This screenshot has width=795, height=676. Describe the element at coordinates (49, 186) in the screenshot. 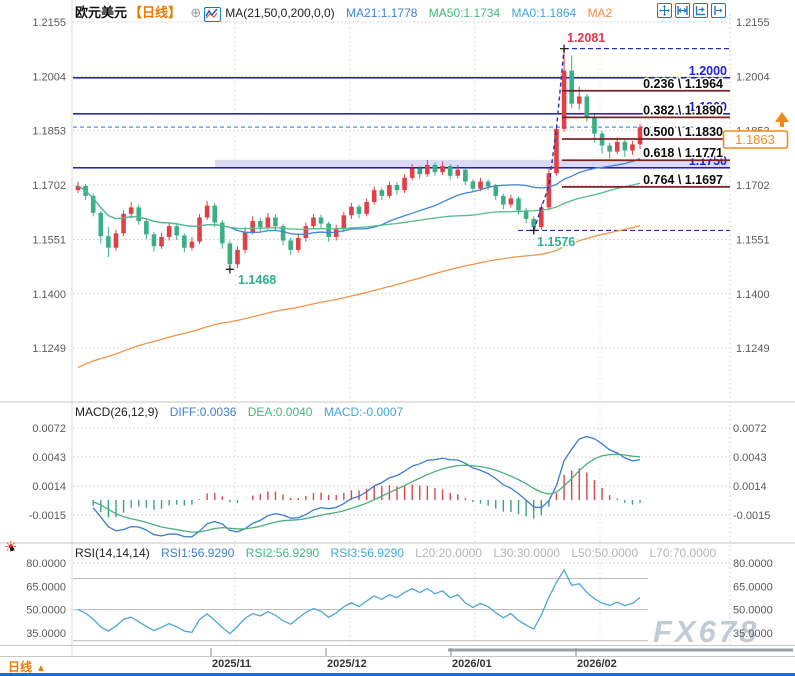

I see `svg-text: 1.1702` at that location.